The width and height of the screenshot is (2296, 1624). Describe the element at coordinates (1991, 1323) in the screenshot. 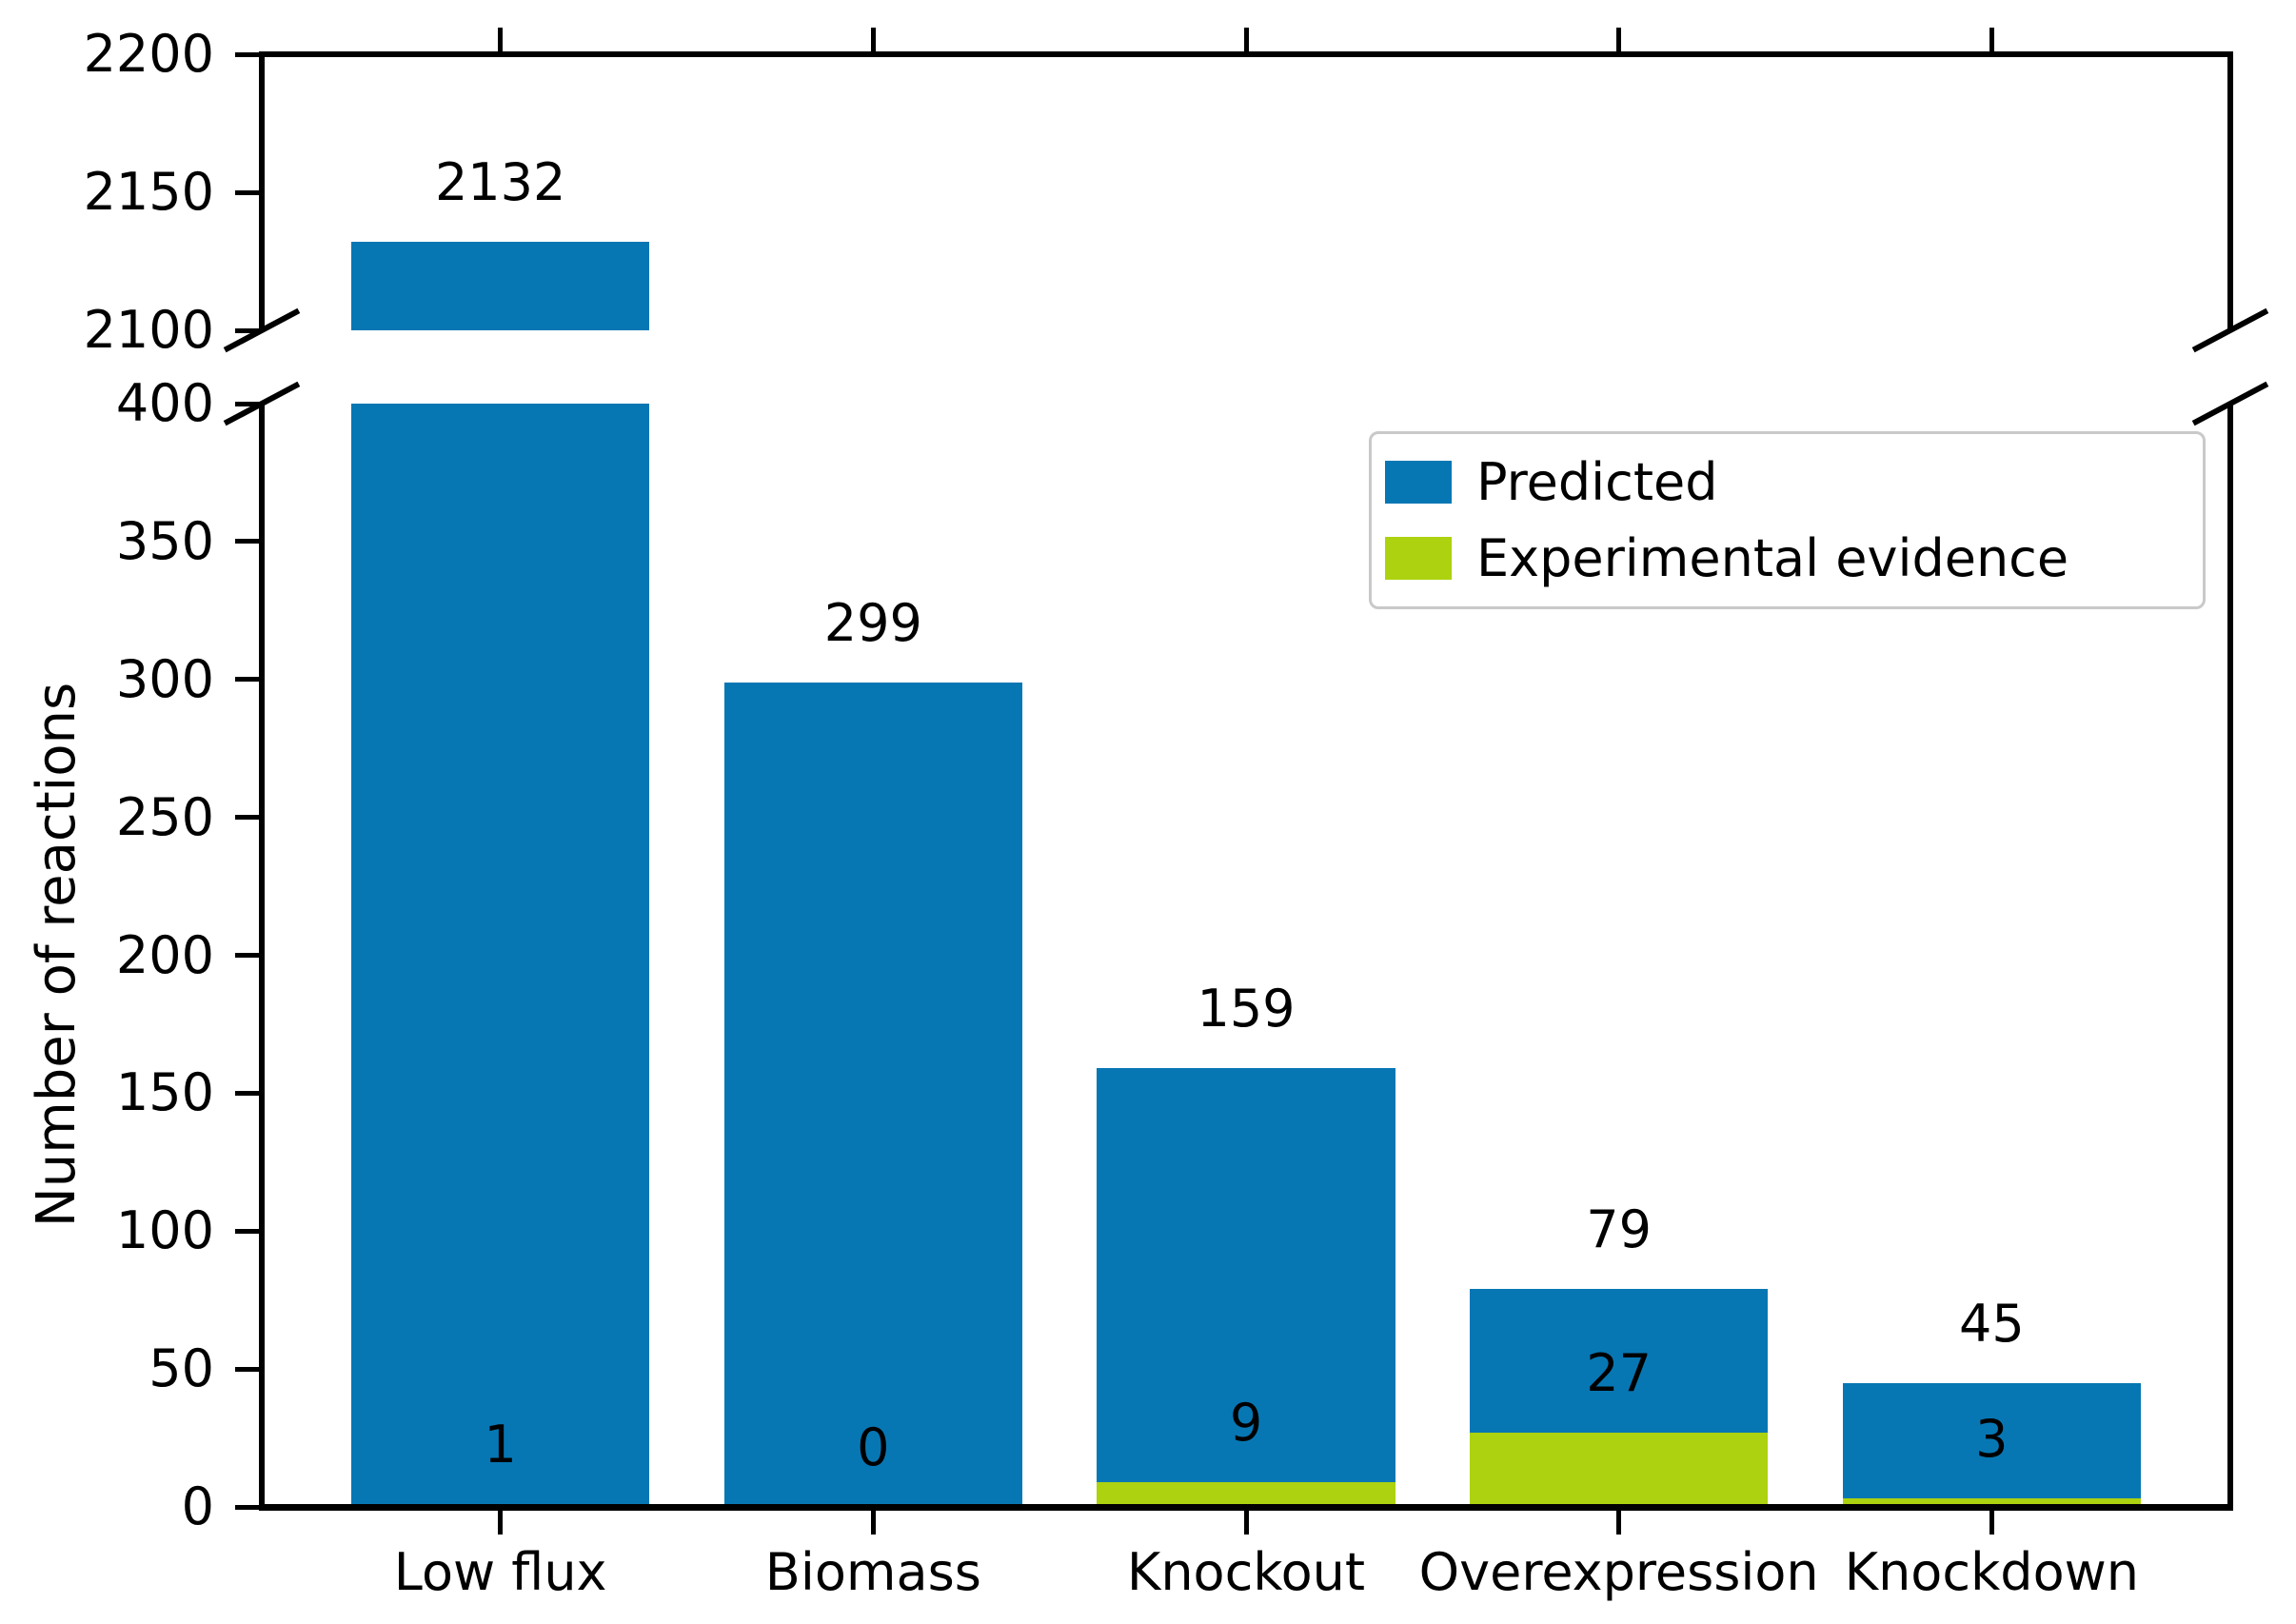

I see `bar-total-label-Knockdown: 45` at that location.